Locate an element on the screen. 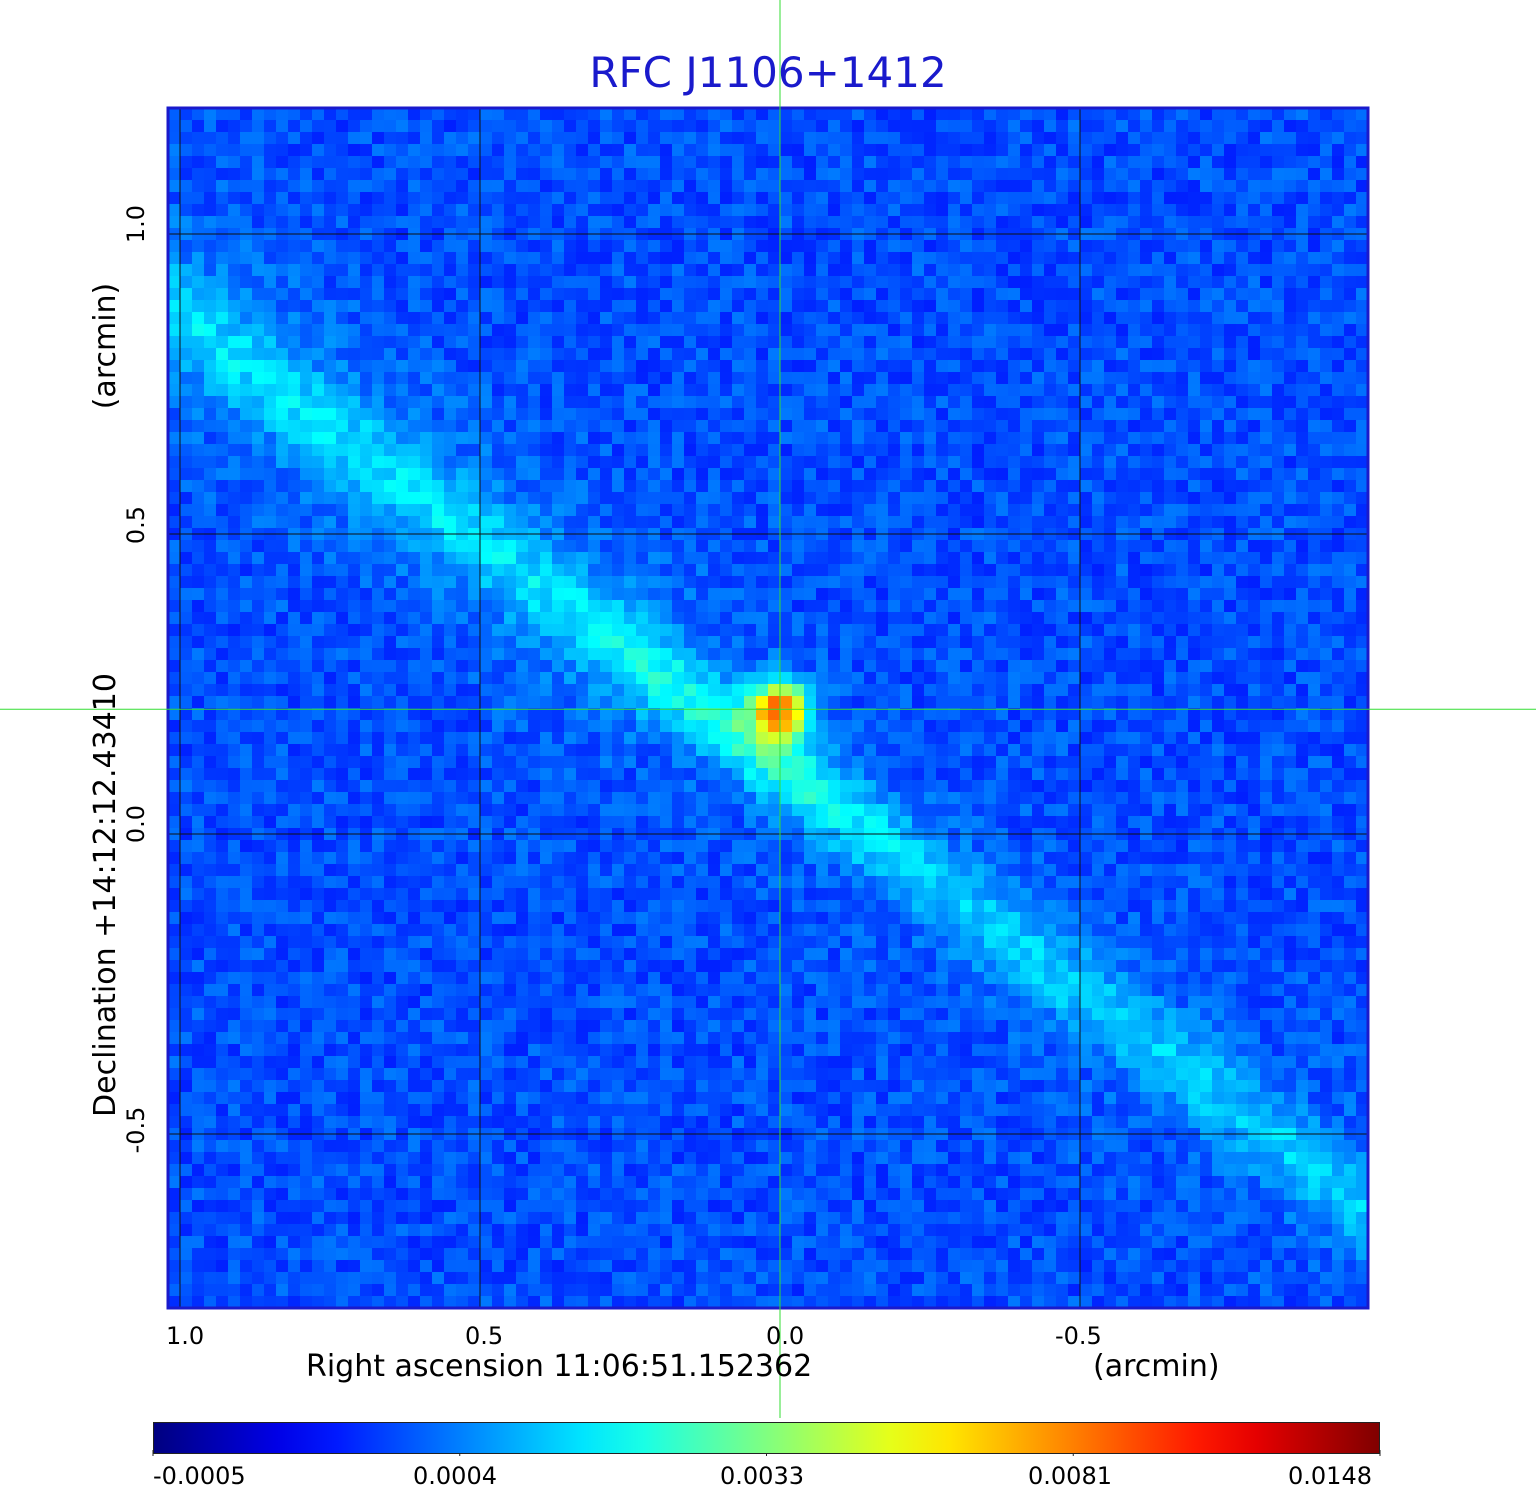 This screenshot has height=1511, width=1536. x-axis-unit: (arcmin) is located at coordinates (1156, 1366).